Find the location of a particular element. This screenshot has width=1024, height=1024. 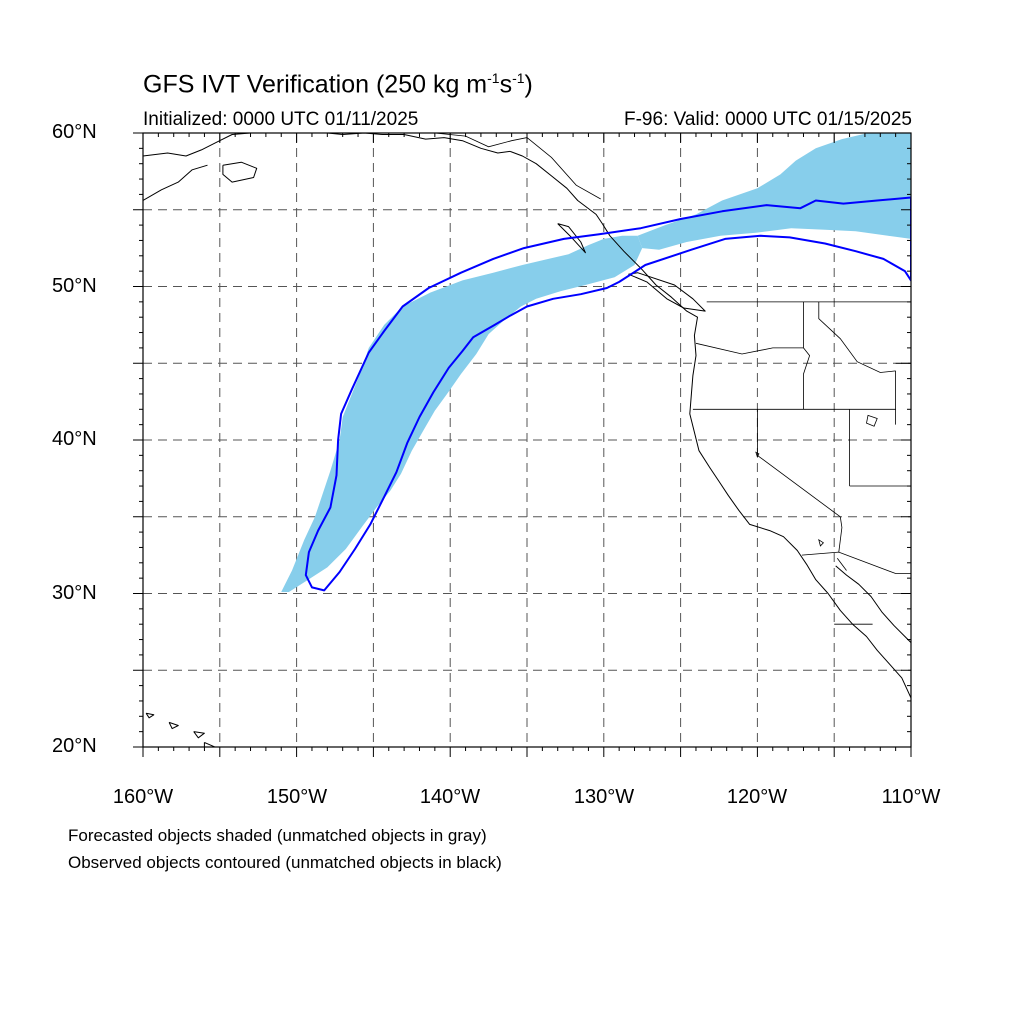

chart-title-end: ) is located at coordinates (528, 84).